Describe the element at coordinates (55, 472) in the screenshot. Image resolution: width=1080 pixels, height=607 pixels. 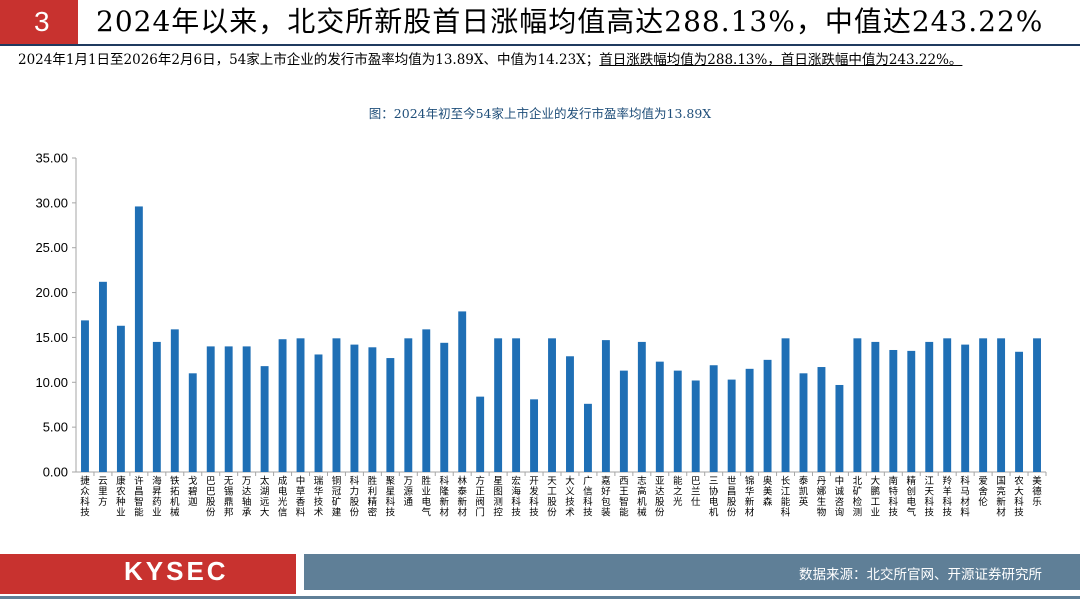
I see `y-tick-label: 0.00` at that location.